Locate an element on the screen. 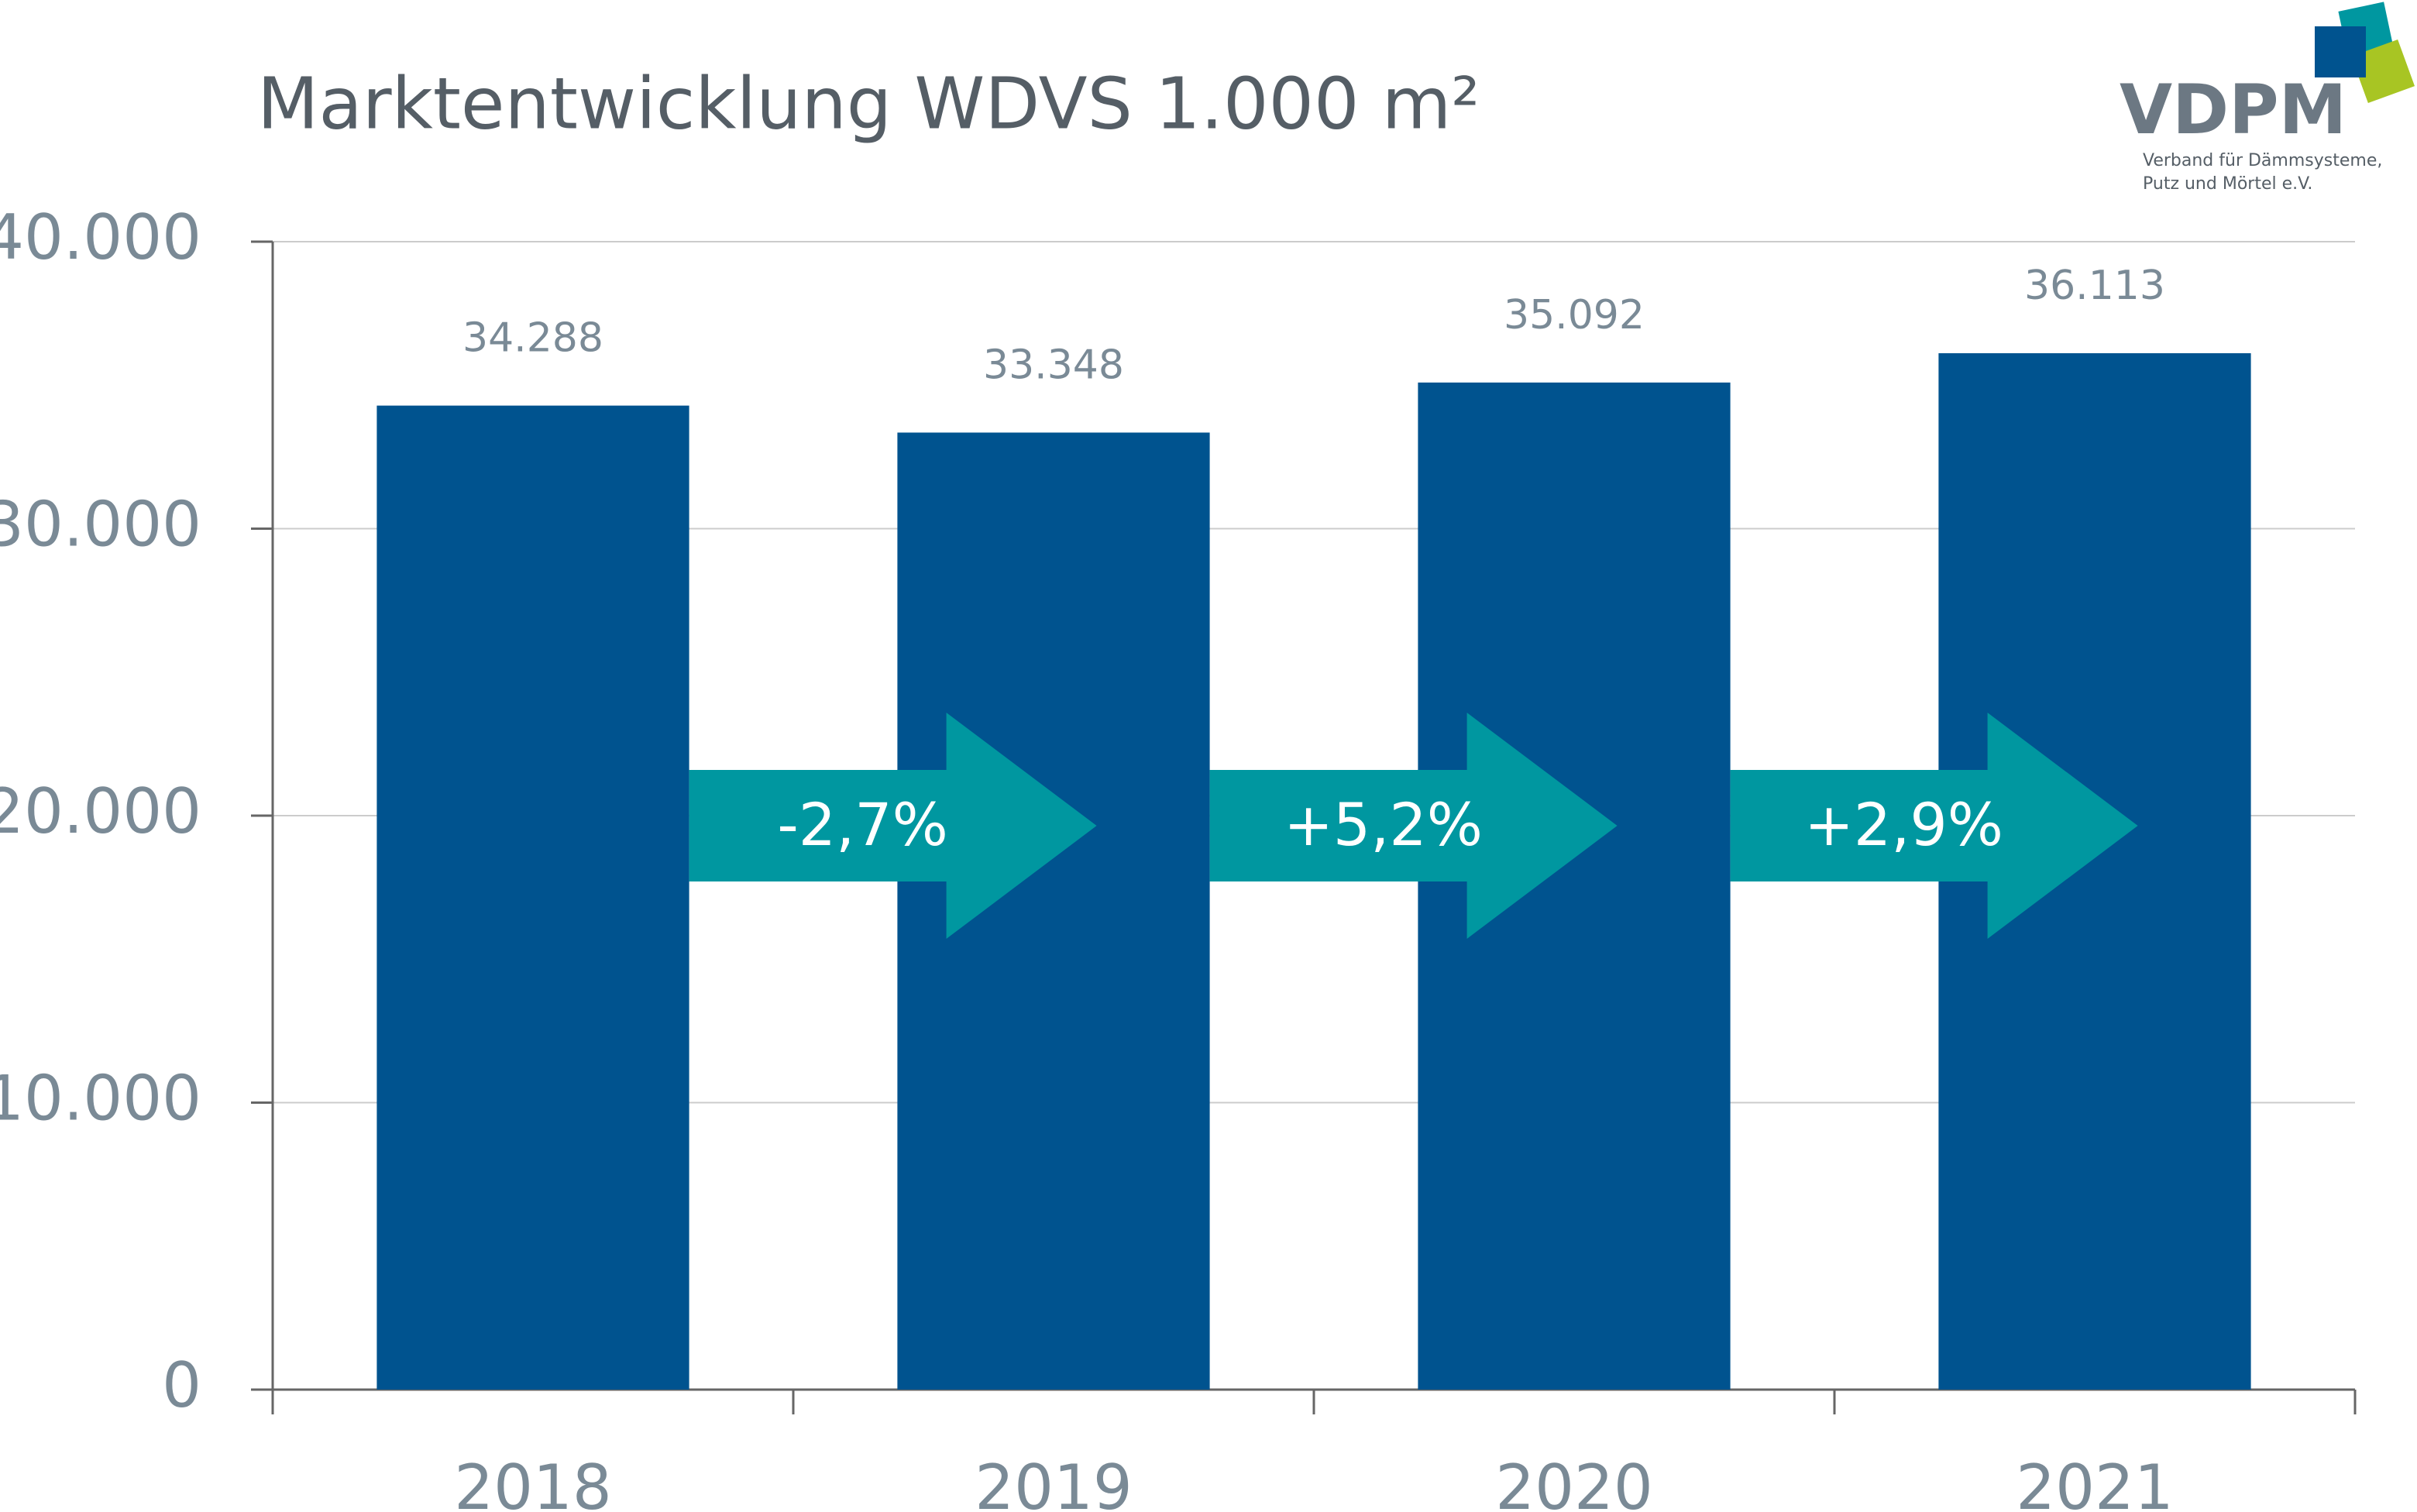  value-label: 34.288 is located at coordinates (532, 338).